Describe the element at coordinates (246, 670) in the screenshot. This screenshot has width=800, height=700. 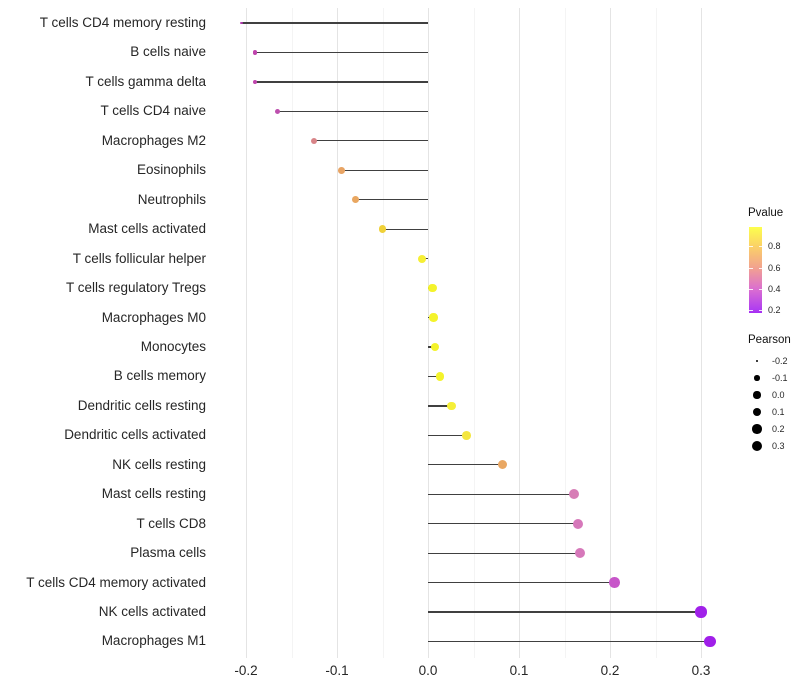
I see `x-axis-tick-label: -0.2` at that location.